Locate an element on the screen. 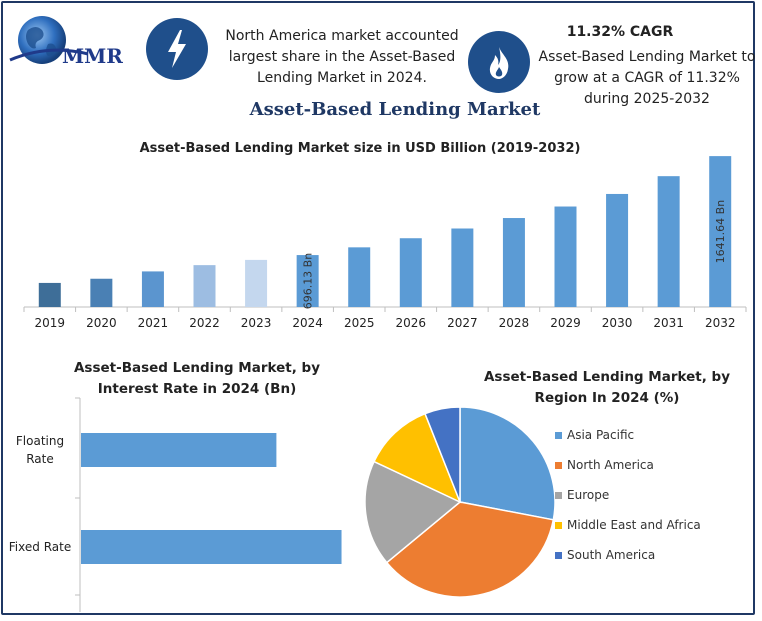  bar-tick-label-2024: 2024 is located at coordinates (307, 323).